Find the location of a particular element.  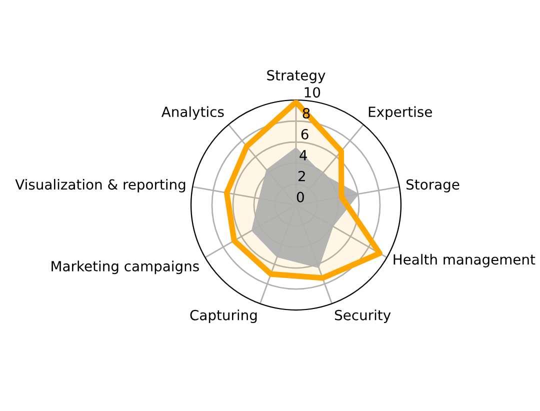

y-tick-label: 2 is located at coordinates (301, 176).